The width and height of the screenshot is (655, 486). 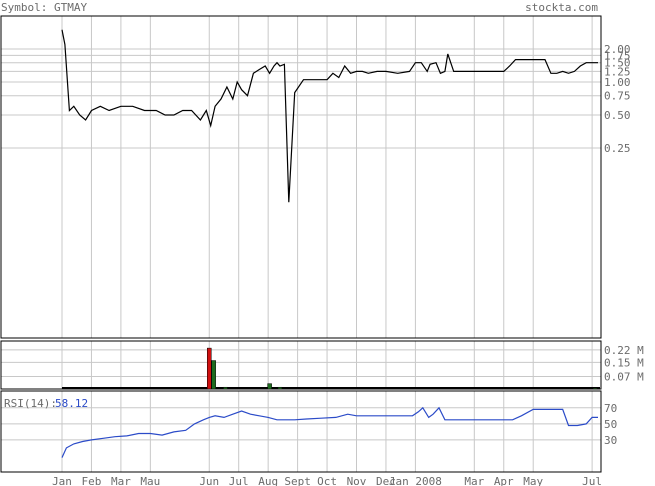 I want to click on x-tick-label: Jan 2008, so click(x=415, y=480).